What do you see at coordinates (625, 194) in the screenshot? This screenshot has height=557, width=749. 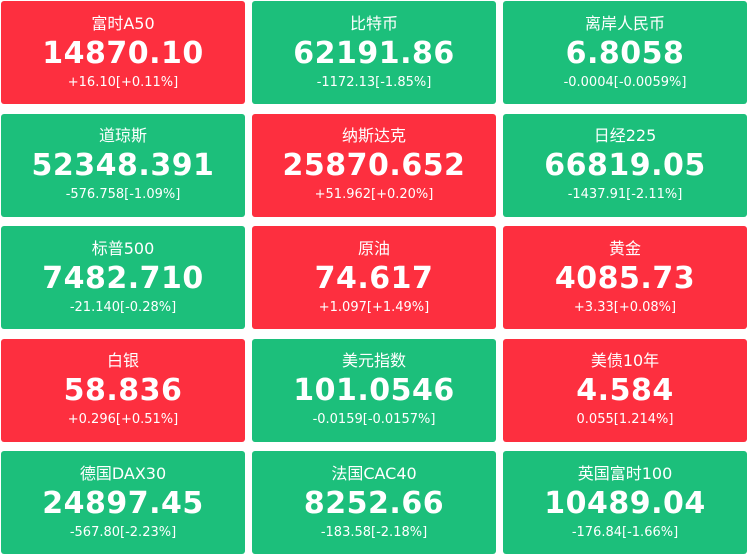 I see `quote-change: -1437.91[-2.11%]` at bounding box center [625, 194].